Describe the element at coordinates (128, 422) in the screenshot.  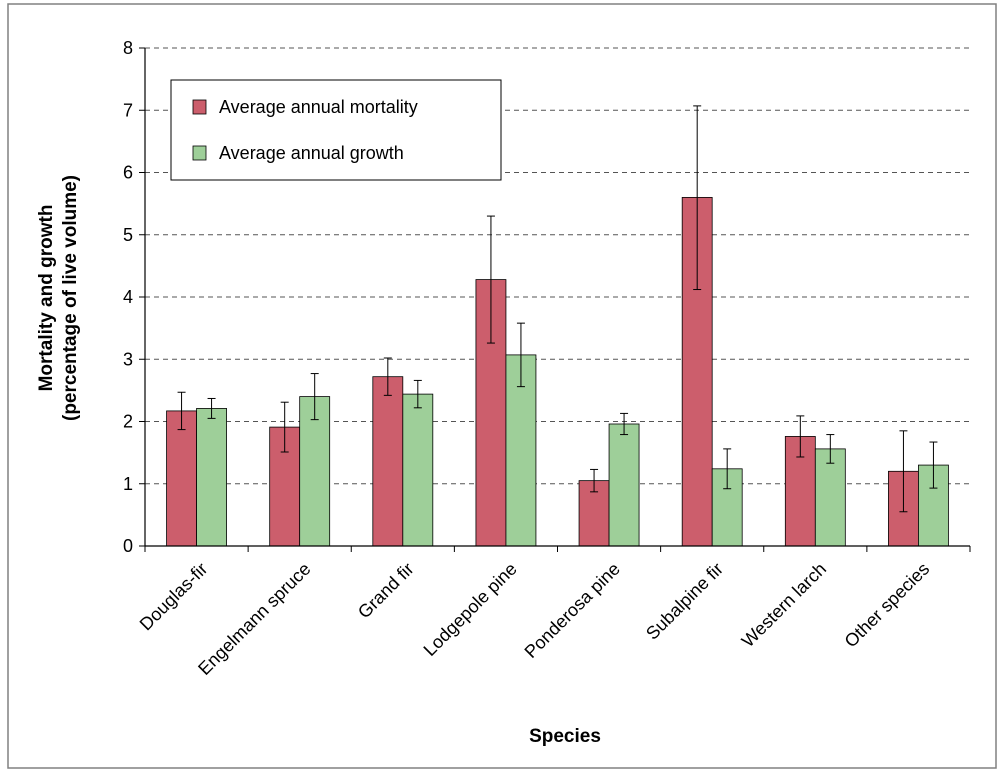
I see `y-tick-label: 2` at that location.